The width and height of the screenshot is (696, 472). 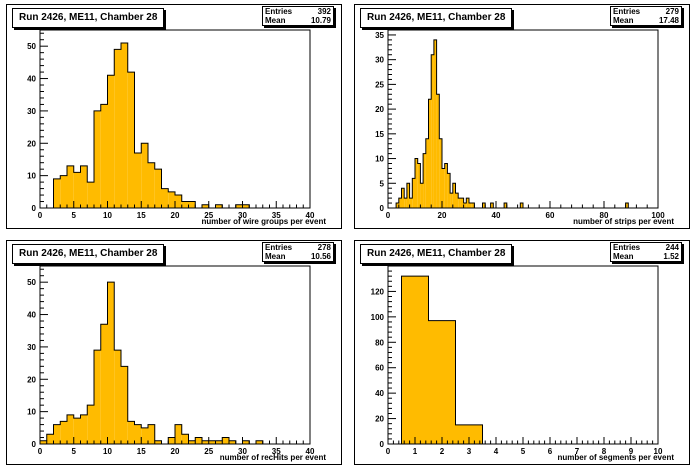 What do you see at coordinates (668, 20) in the screenshot?
I see `mean-value: 17.48` at bounding box center [668, 20].